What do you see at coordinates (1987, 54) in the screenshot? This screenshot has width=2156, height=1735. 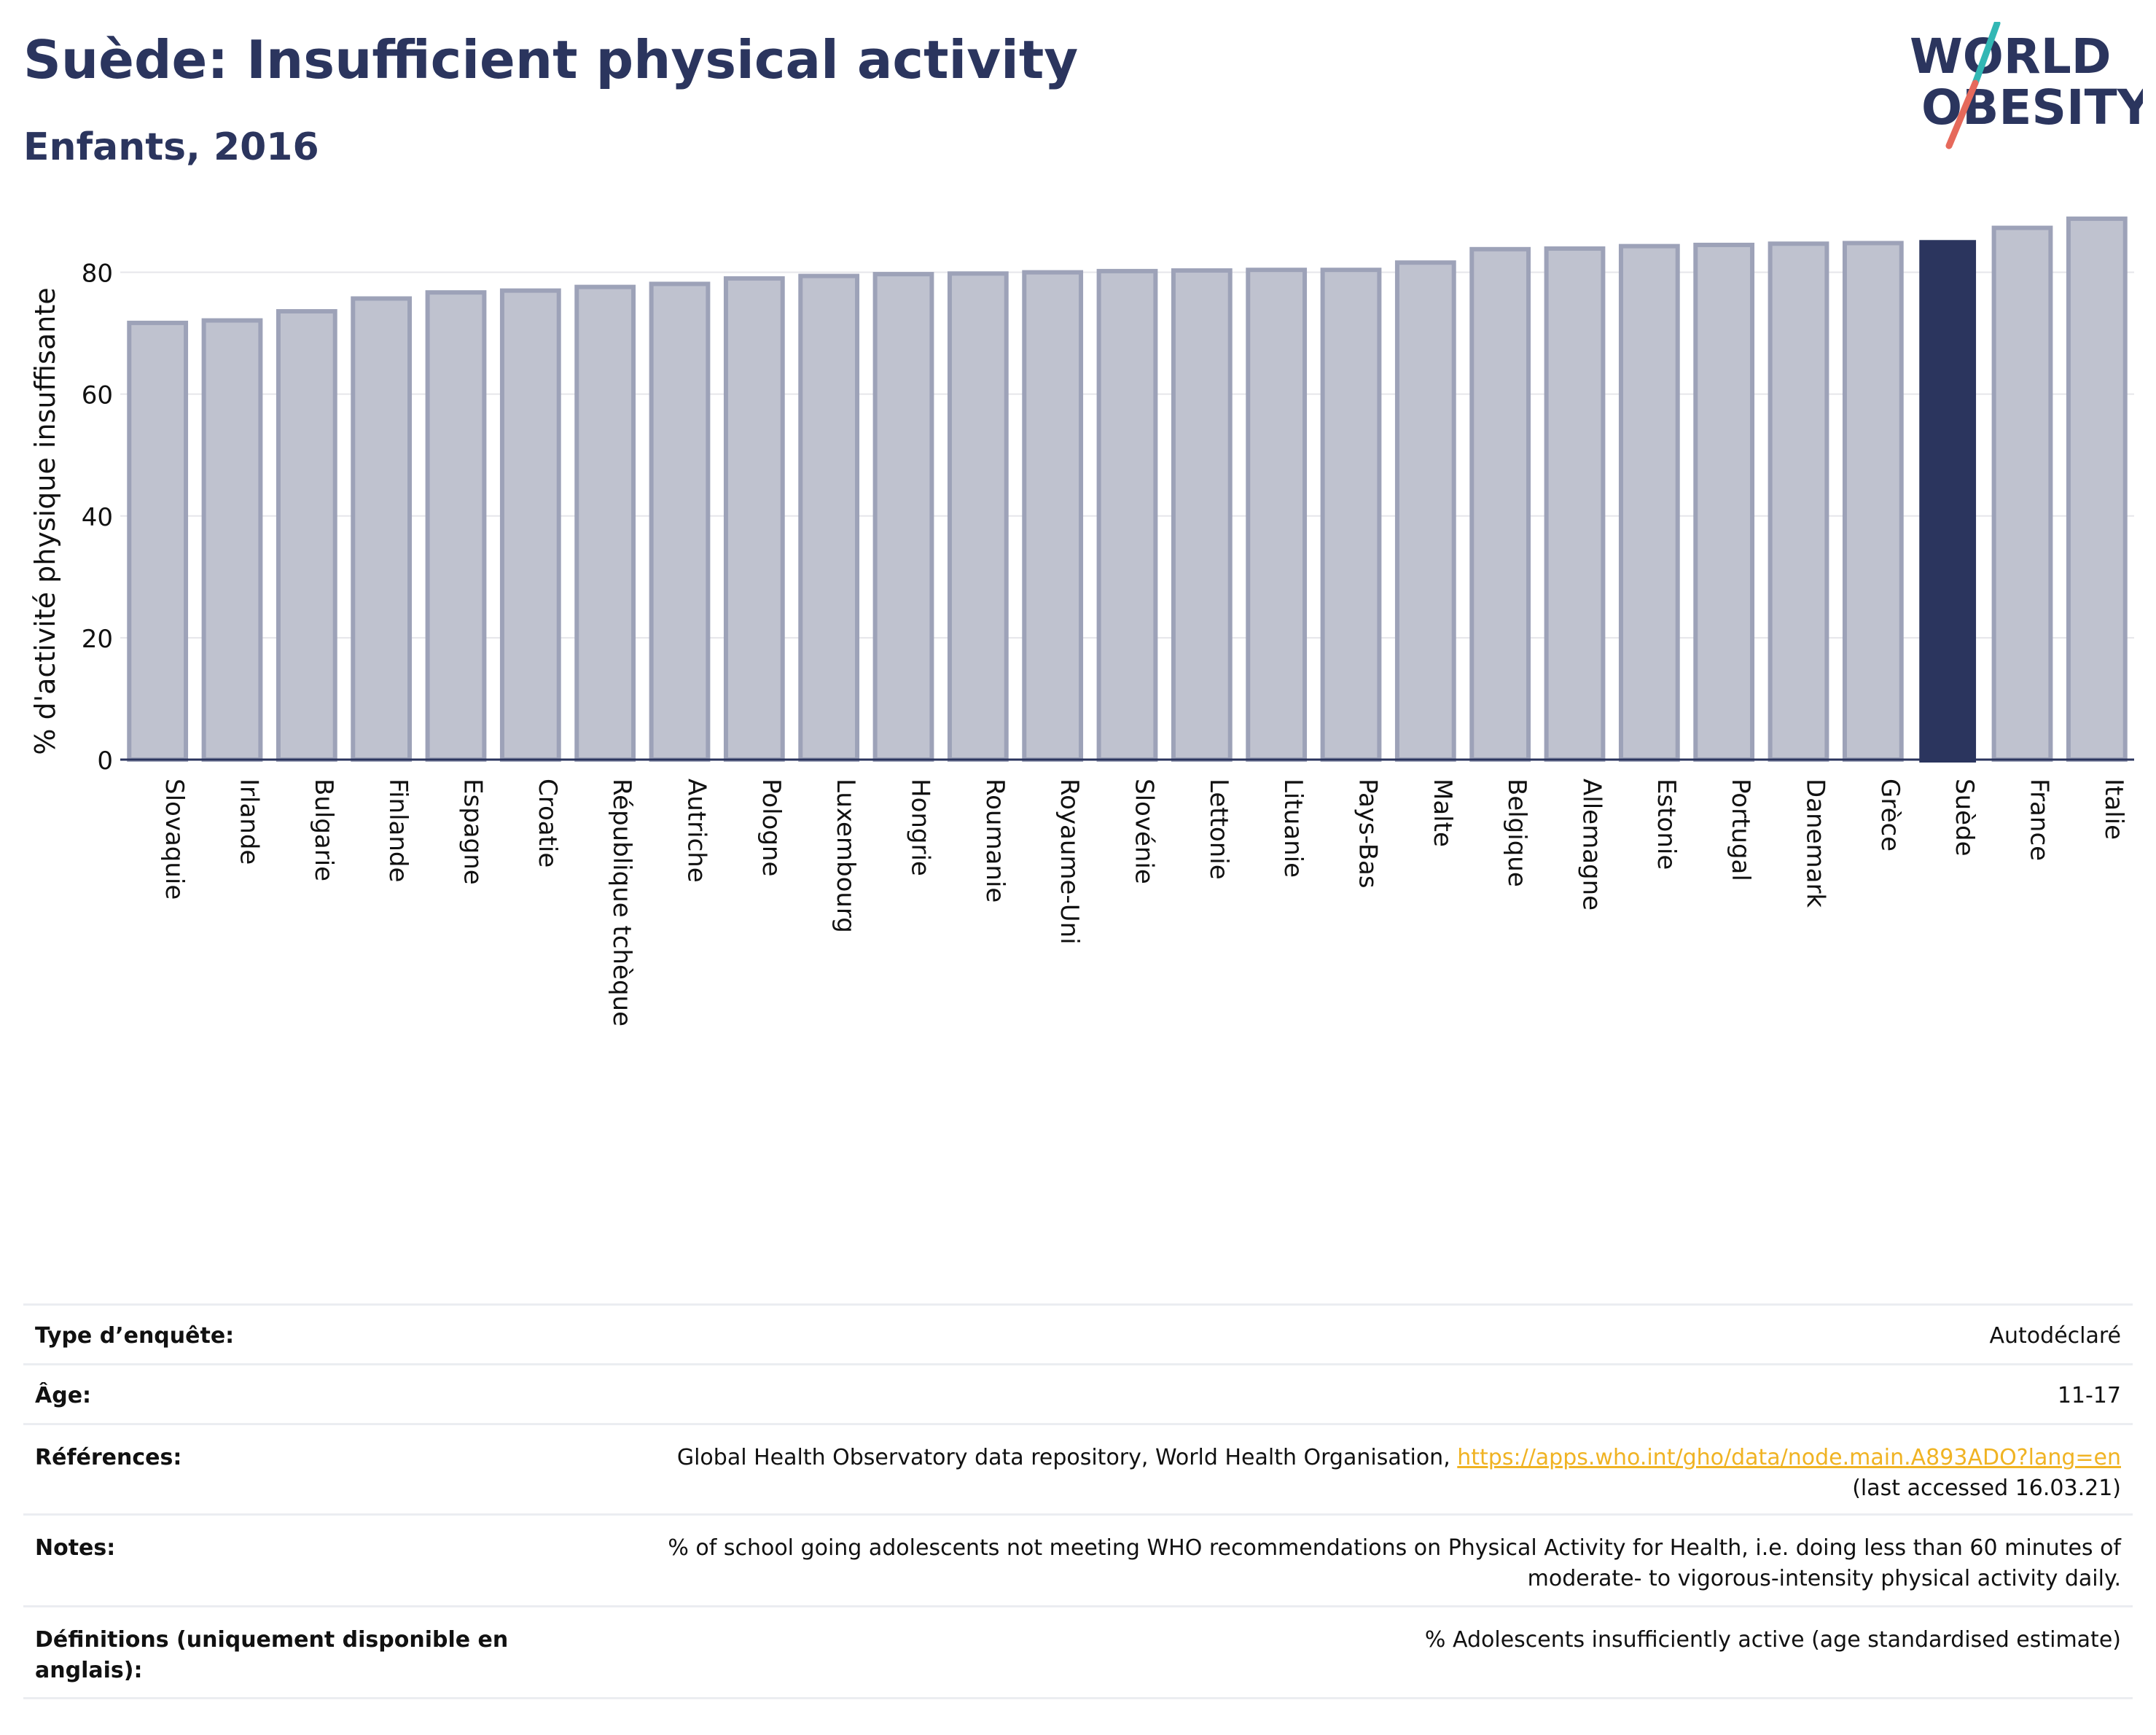 I see `logo-slash-teal` at bounding box center [1987, 54].